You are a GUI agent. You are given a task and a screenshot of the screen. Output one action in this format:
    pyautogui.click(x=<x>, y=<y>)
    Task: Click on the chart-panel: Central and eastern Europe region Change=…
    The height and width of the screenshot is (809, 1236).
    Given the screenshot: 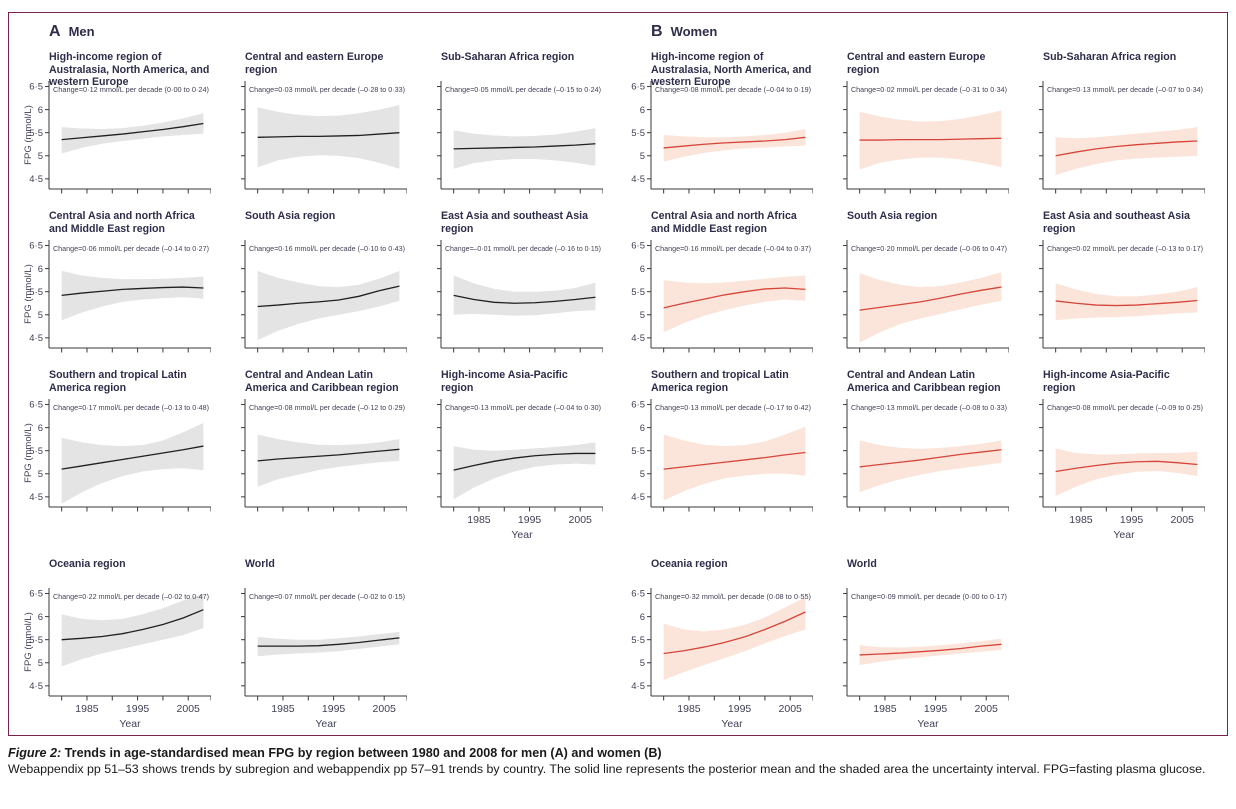 What is the action you would take?
    pyautogui.click(x=313, y=125)
    